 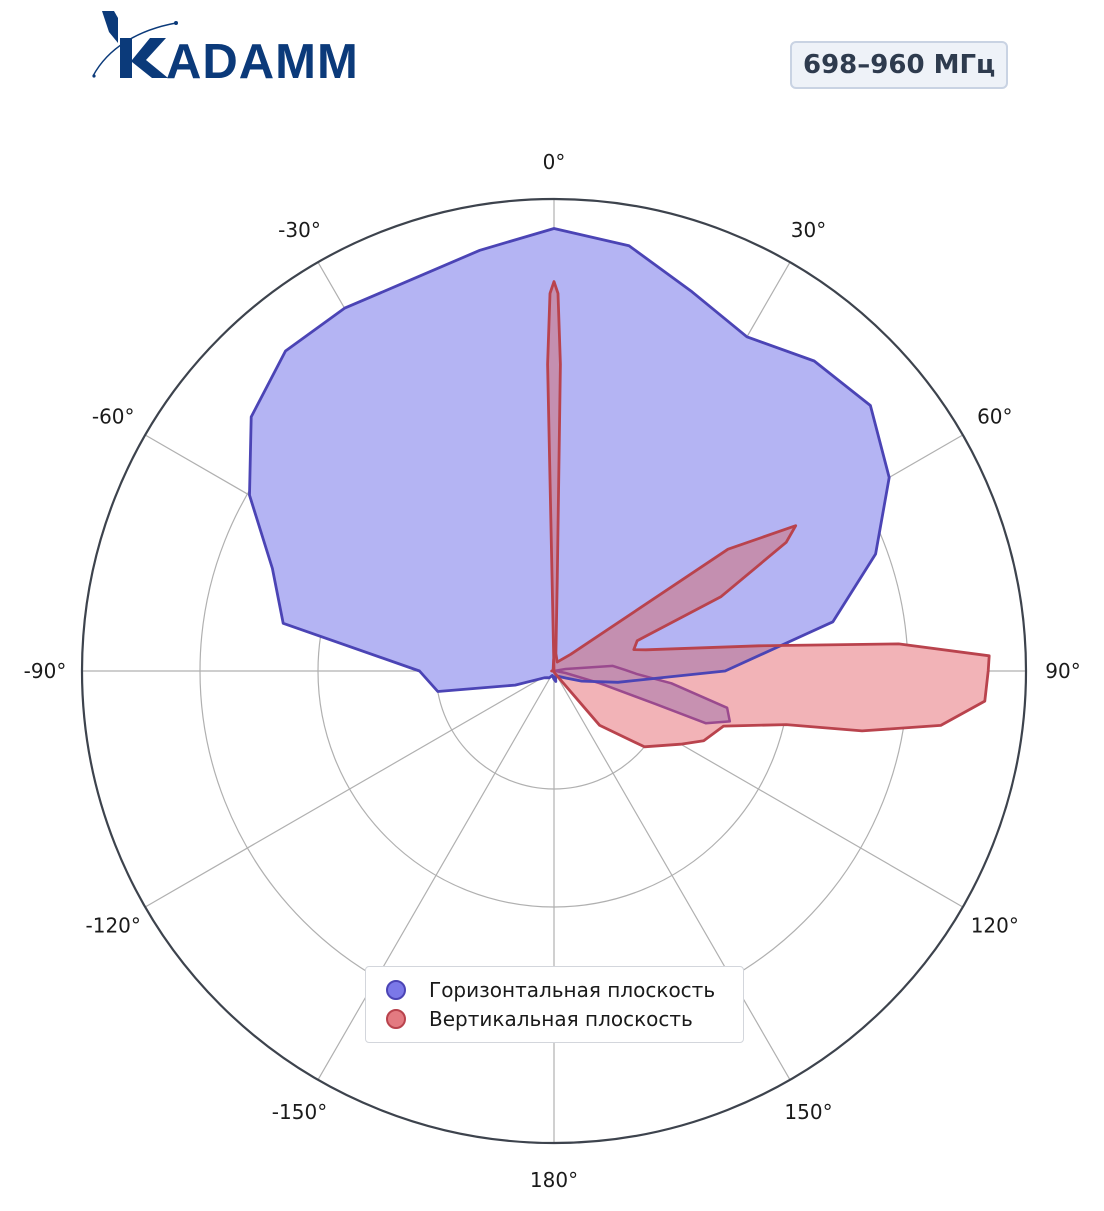 What do you see at coordinates (349, 789) in the screenshot?
I see `angle-gridline--120` at bounding box center [349, 789].